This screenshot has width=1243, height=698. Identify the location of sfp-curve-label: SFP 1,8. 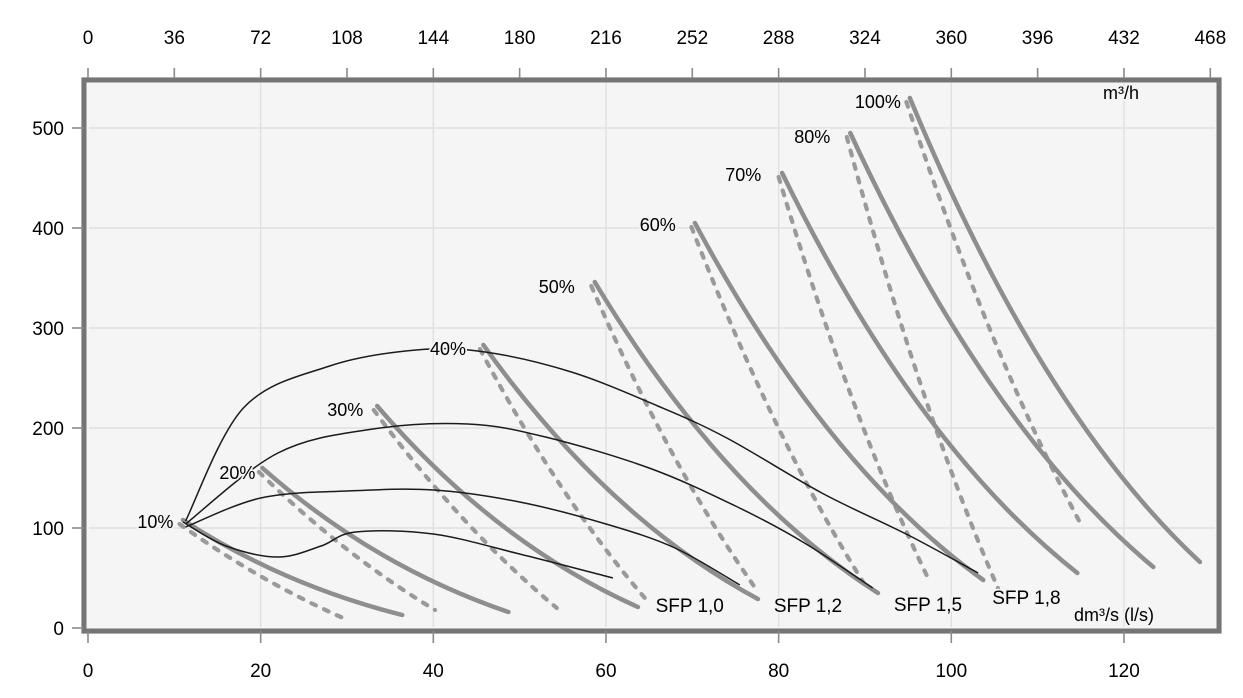
(1026, 598).